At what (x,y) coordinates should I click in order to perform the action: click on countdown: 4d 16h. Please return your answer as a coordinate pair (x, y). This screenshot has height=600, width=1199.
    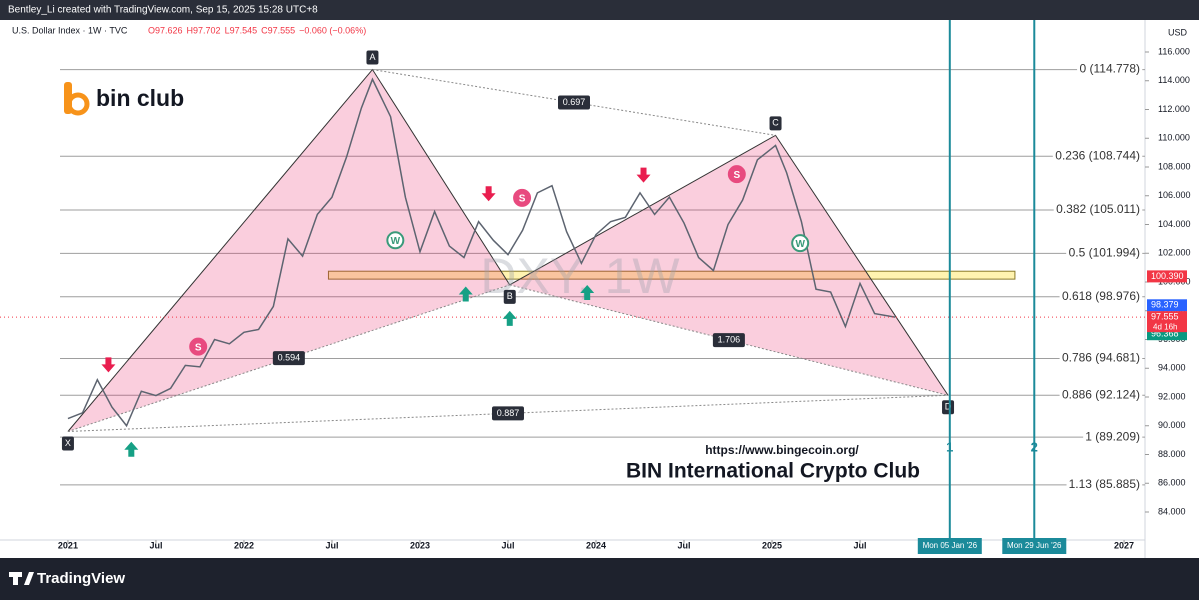
    Looking at the image, I should click on (1165, 326).